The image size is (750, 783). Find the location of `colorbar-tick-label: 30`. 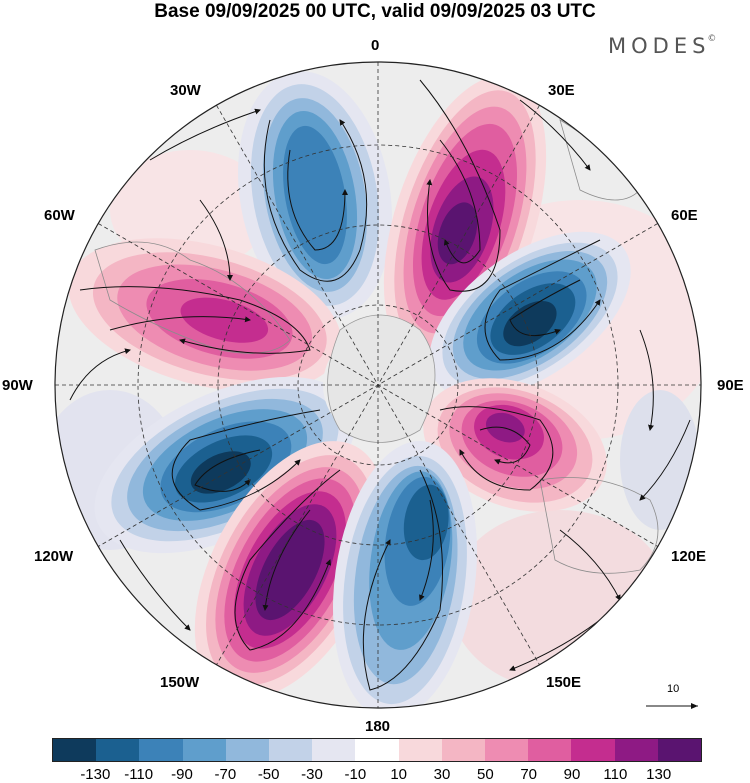

colorbar-tick-label: 30 is located at coordinates (442, 774).